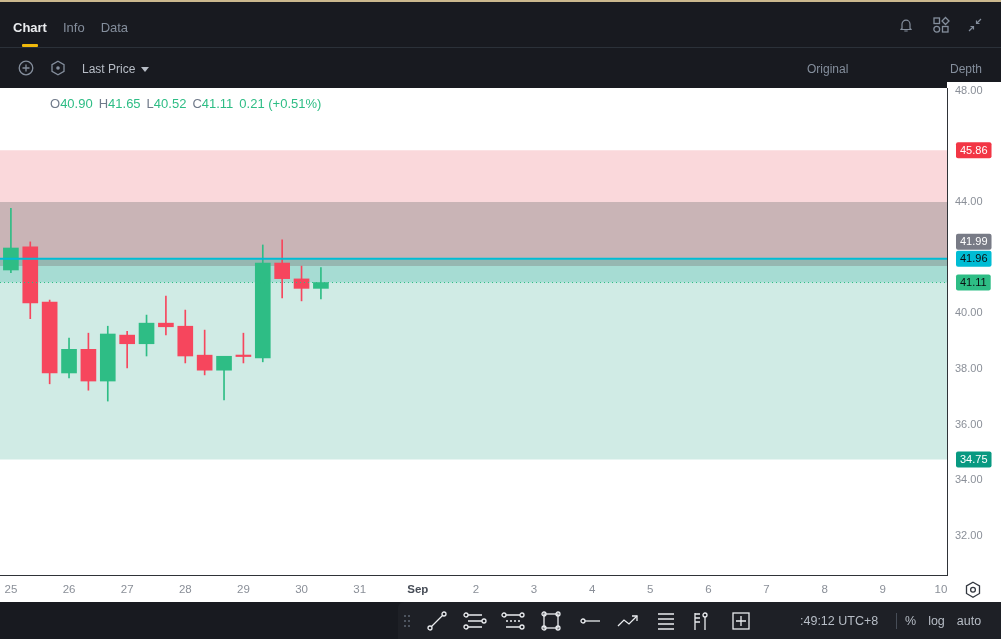 The image size is (1001, 639). I want to click on x-tick-label: 28, so click(185, 589).